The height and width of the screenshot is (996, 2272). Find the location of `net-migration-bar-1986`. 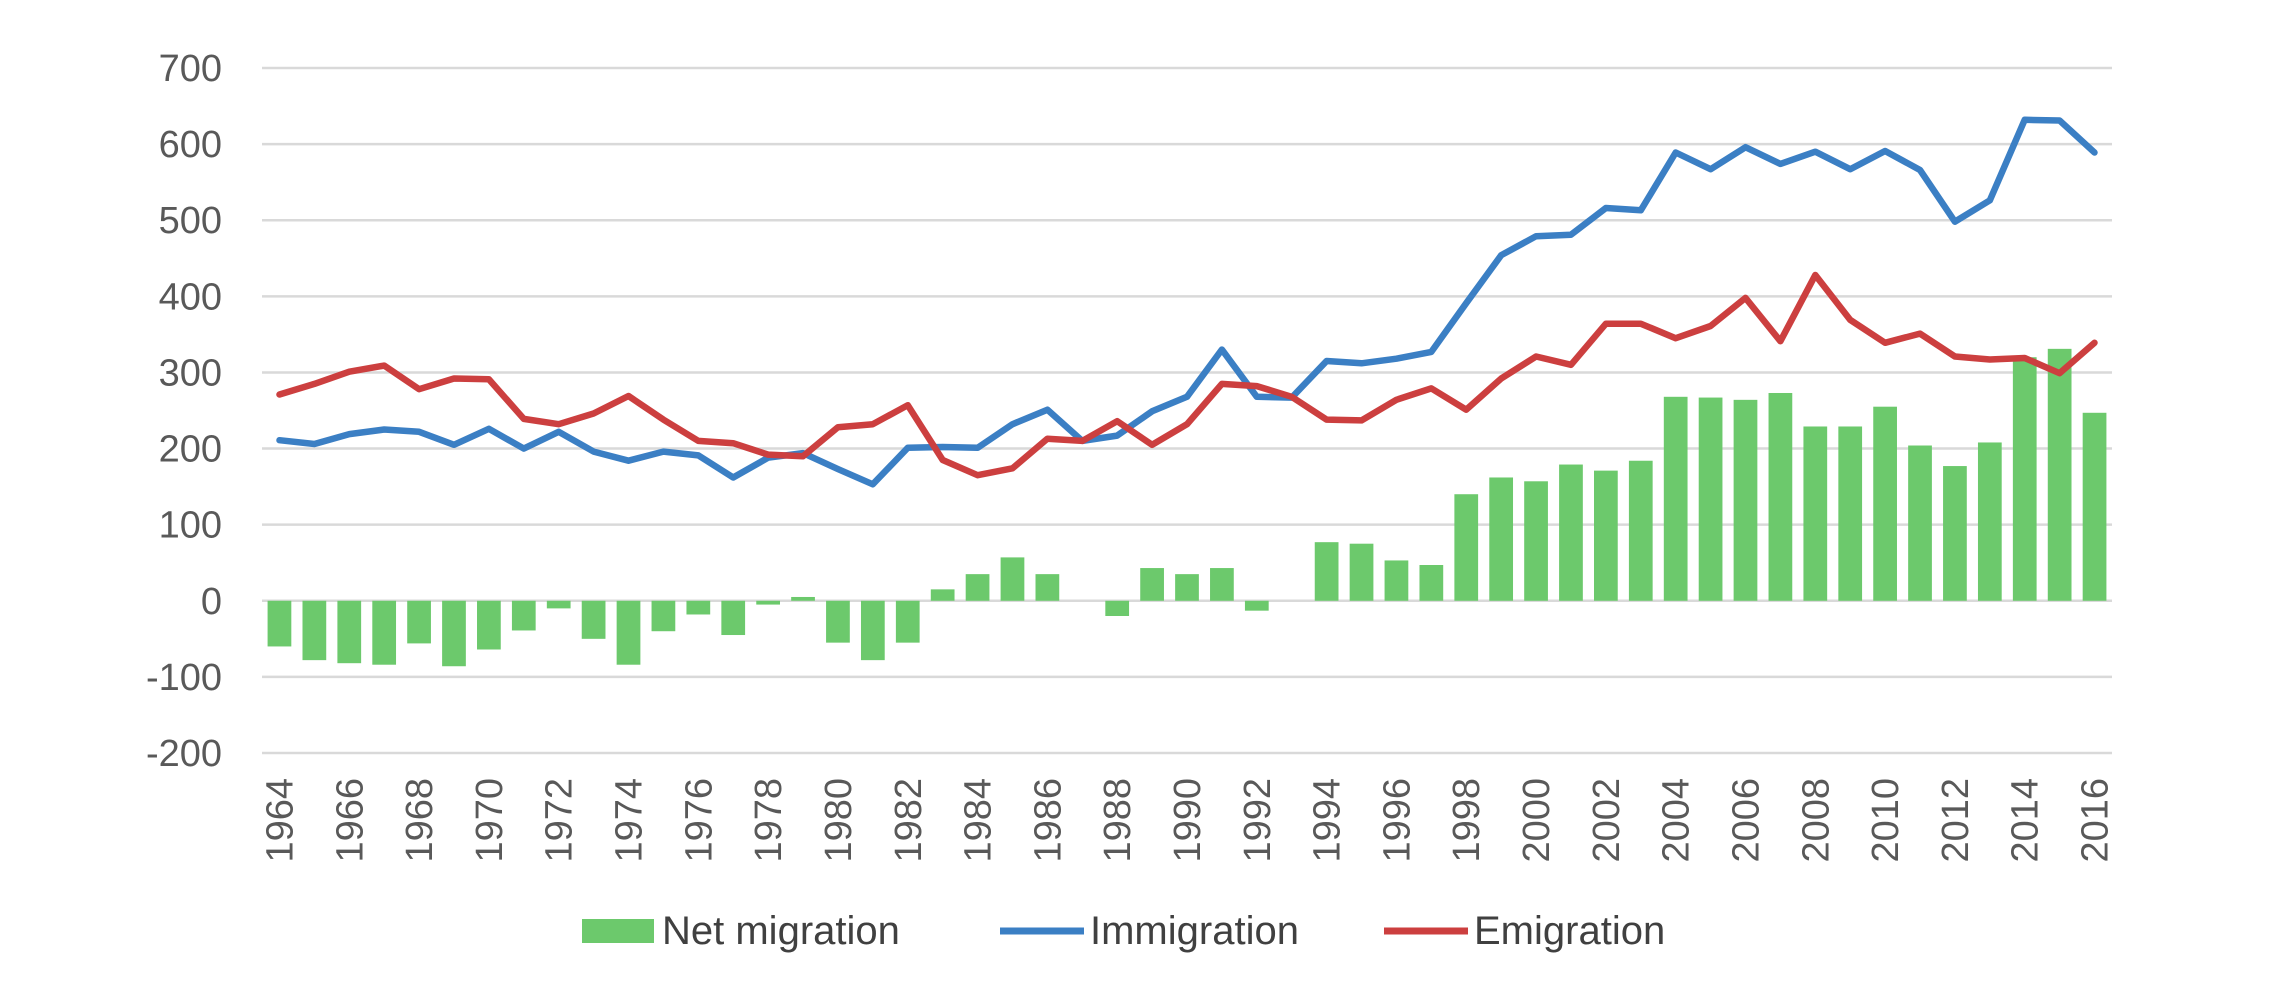

net-migration-bar-1986 is located at coordinates (1047, 587).